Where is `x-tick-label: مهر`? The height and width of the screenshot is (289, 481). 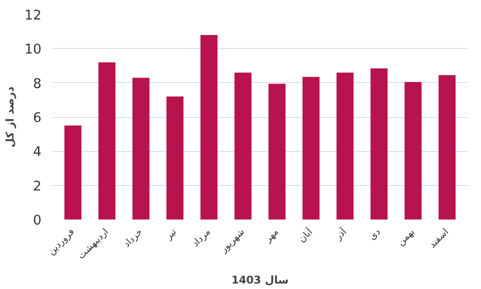 x-tick-label: مهر is located at coordinates (271, 236).